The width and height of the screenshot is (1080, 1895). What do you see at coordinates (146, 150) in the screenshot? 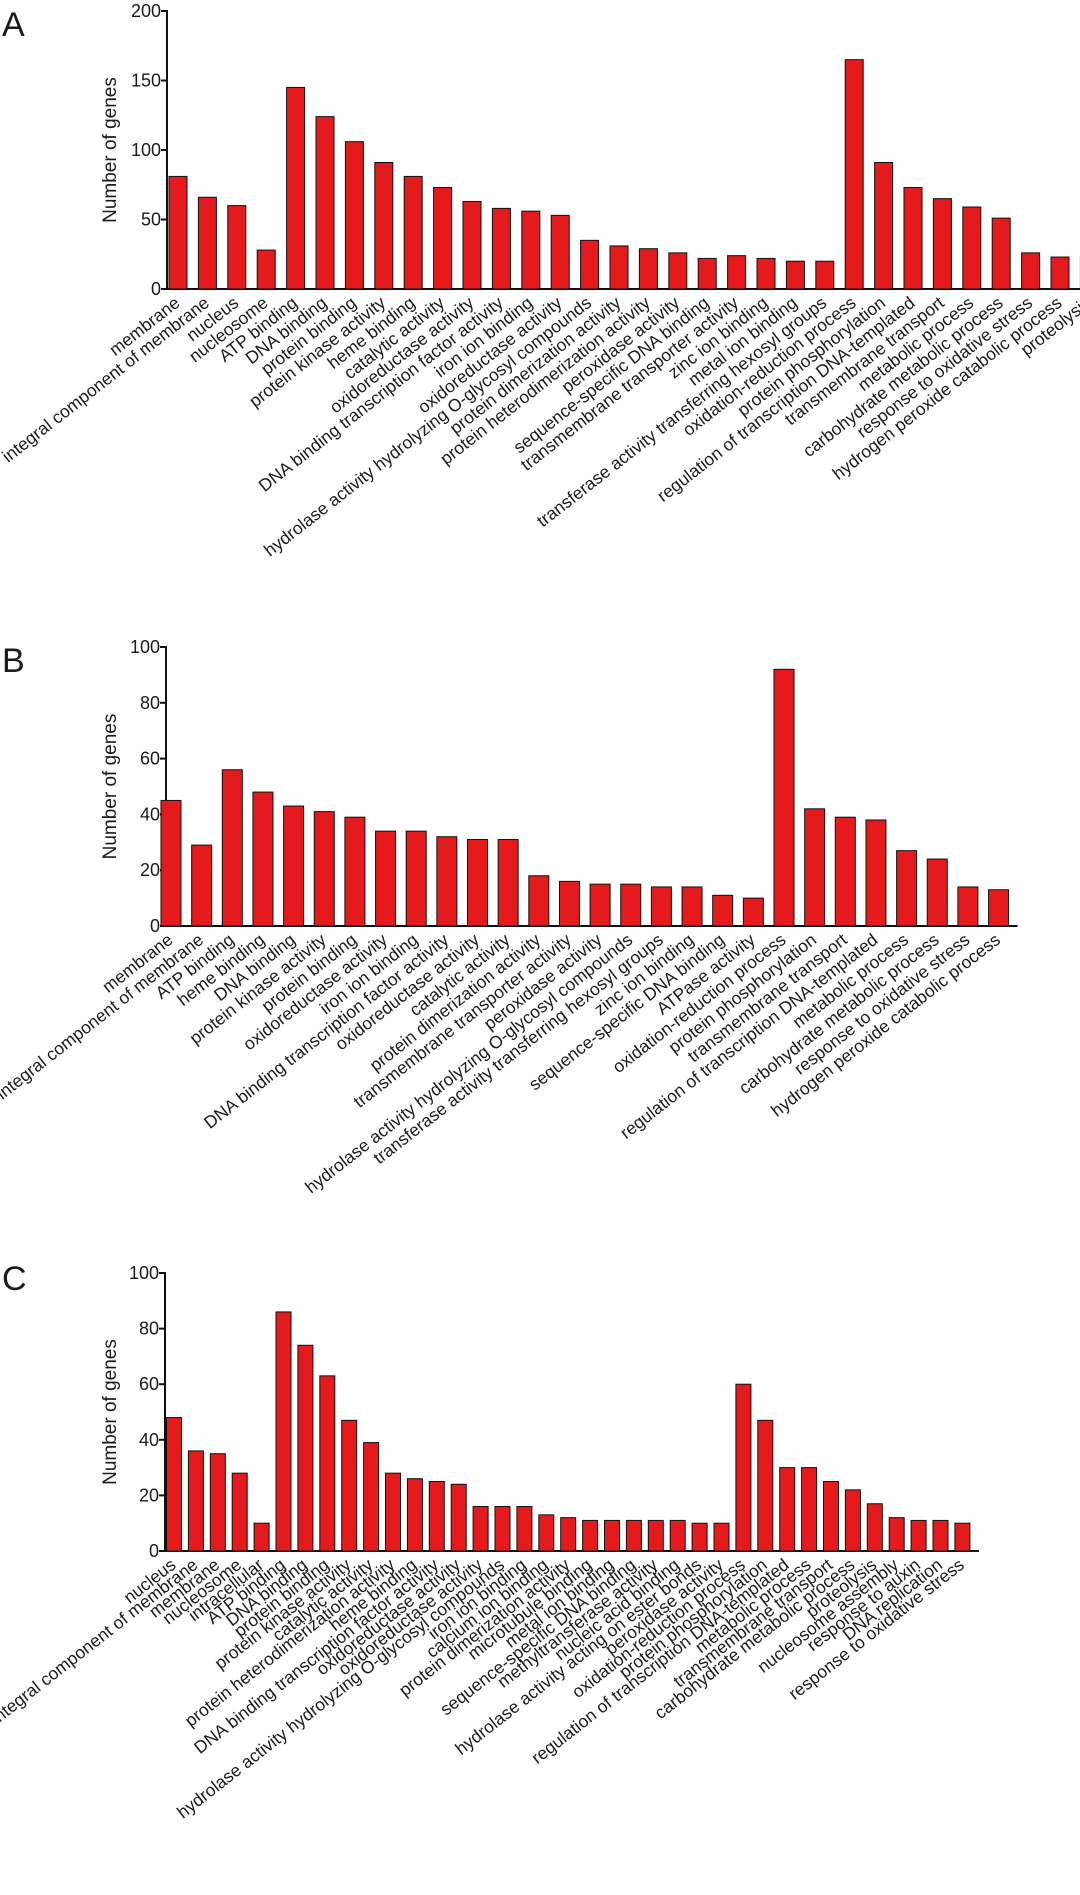
I see `panel-a-y-tick-label: 100` at bounding box center [146, 150].